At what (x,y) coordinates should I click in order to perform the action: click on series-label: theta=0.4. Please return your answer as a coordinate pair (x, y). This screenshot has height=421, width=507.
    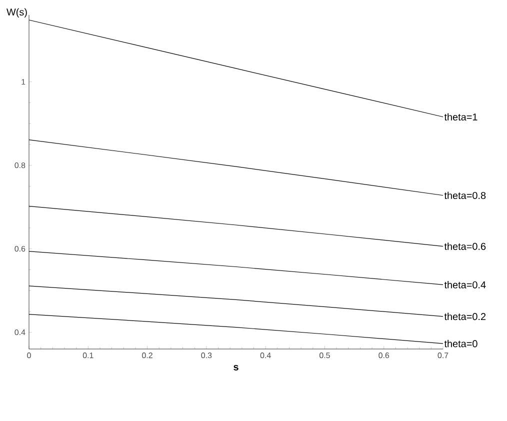
    Looking at the image, I should click on (465, 284).